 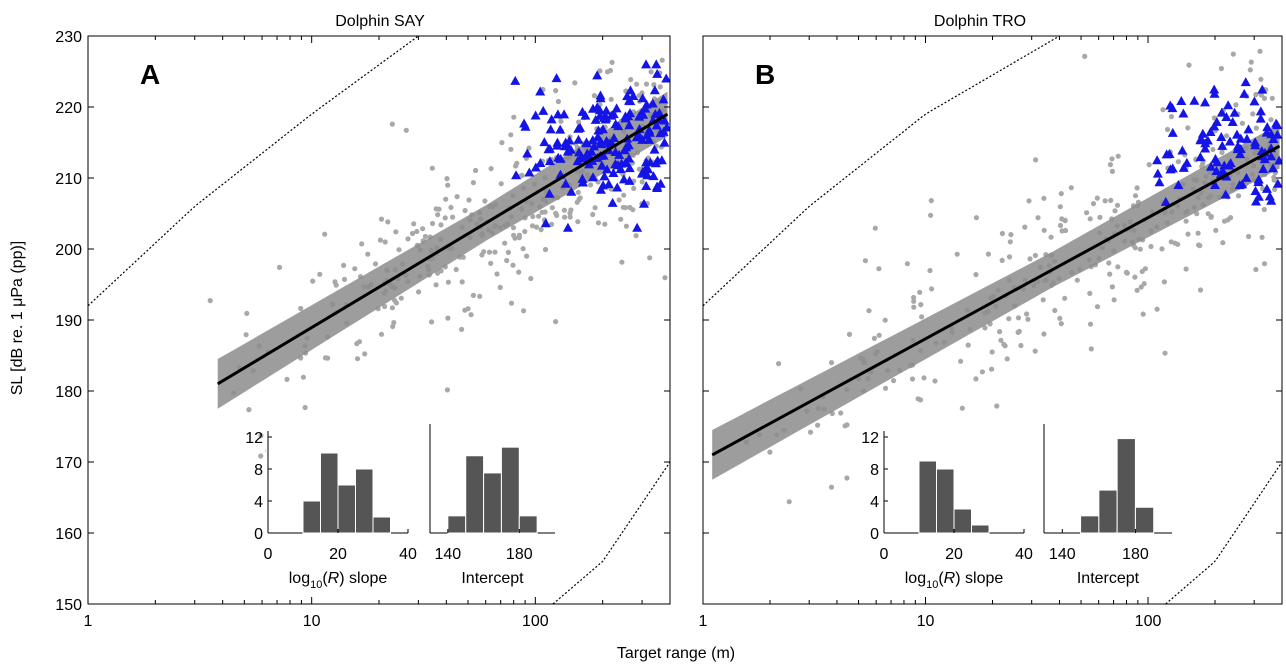 What do you see at coordinates (676, 653) in the screenshot?
I see `shared-x-axis-label: Target range (m)` at bounding box center [676, 653].